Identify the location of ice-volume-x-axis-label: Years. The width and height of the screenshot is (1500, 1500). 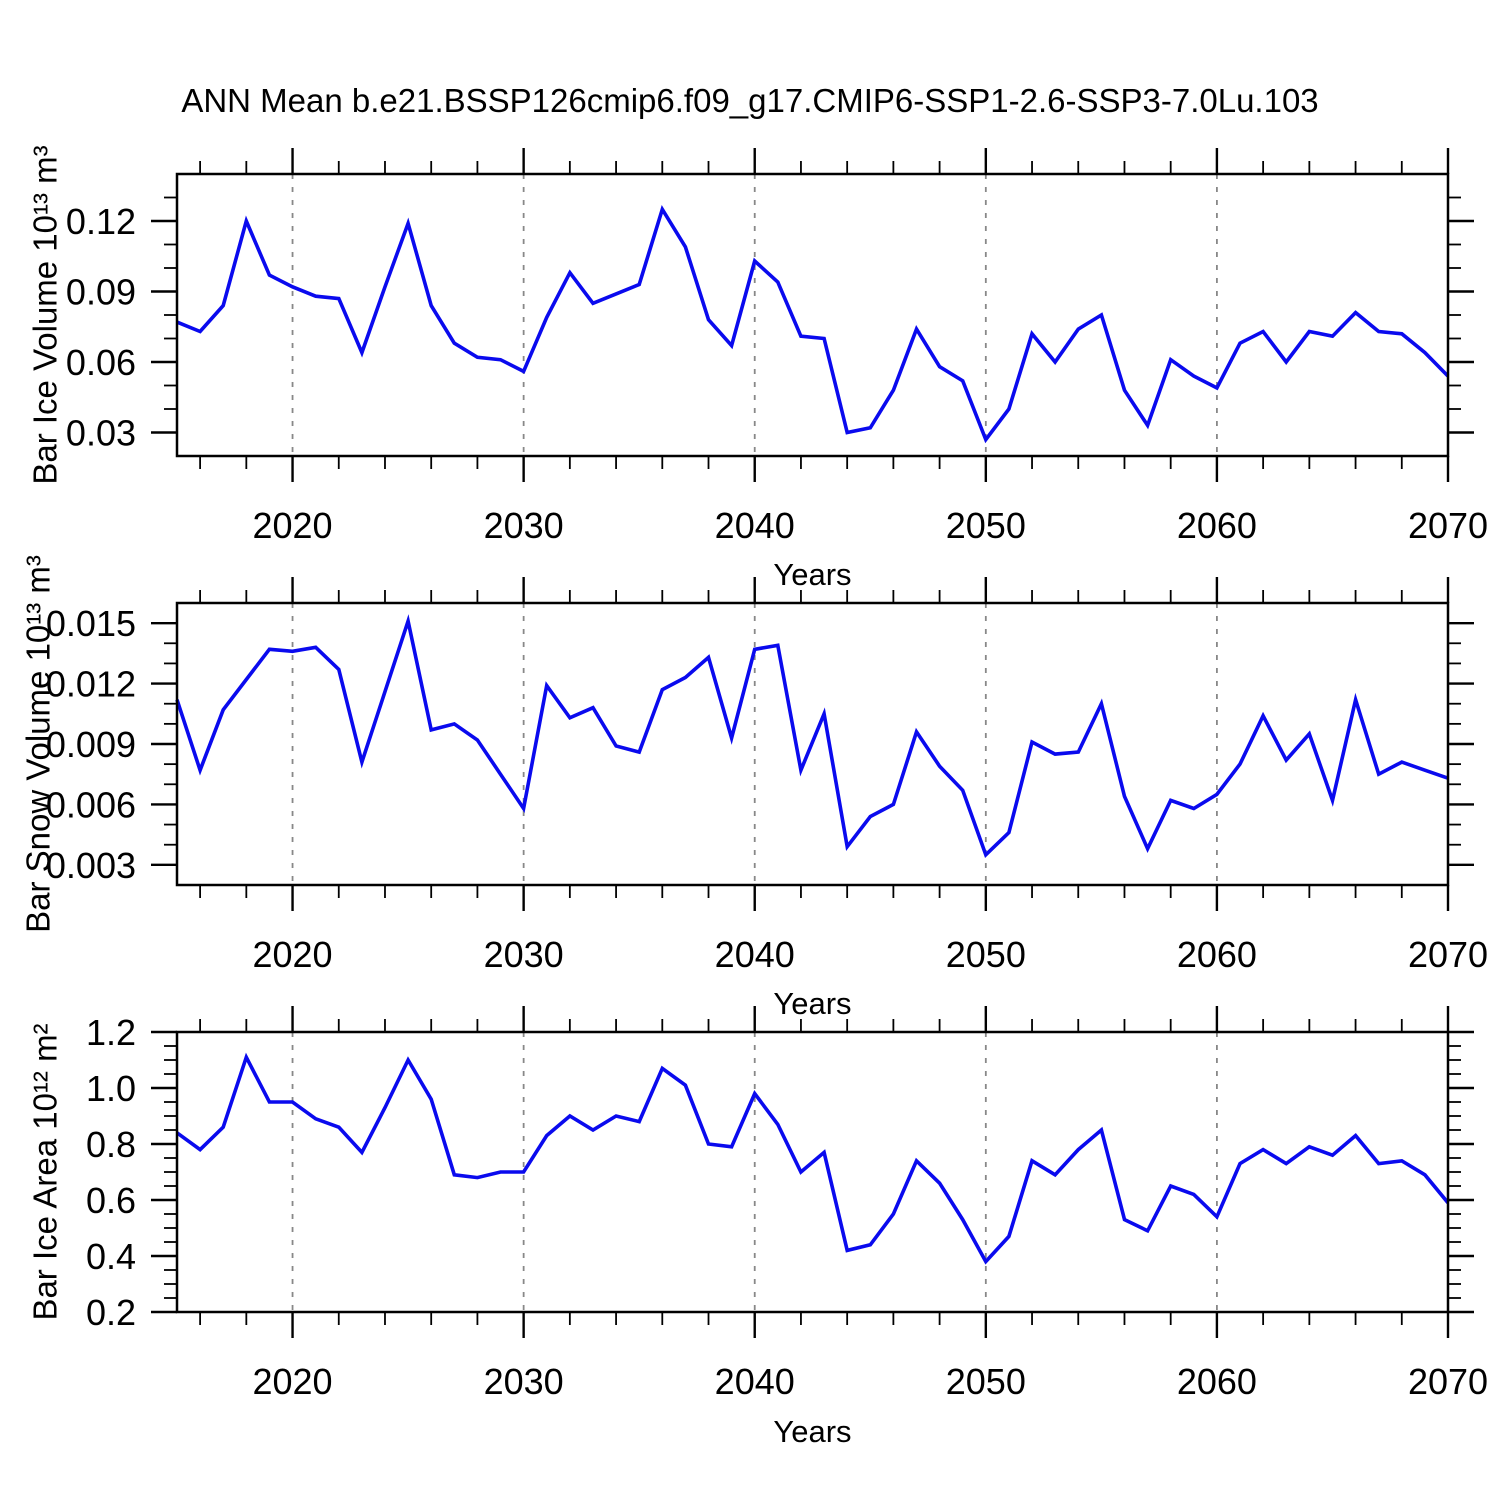
(812, 574).